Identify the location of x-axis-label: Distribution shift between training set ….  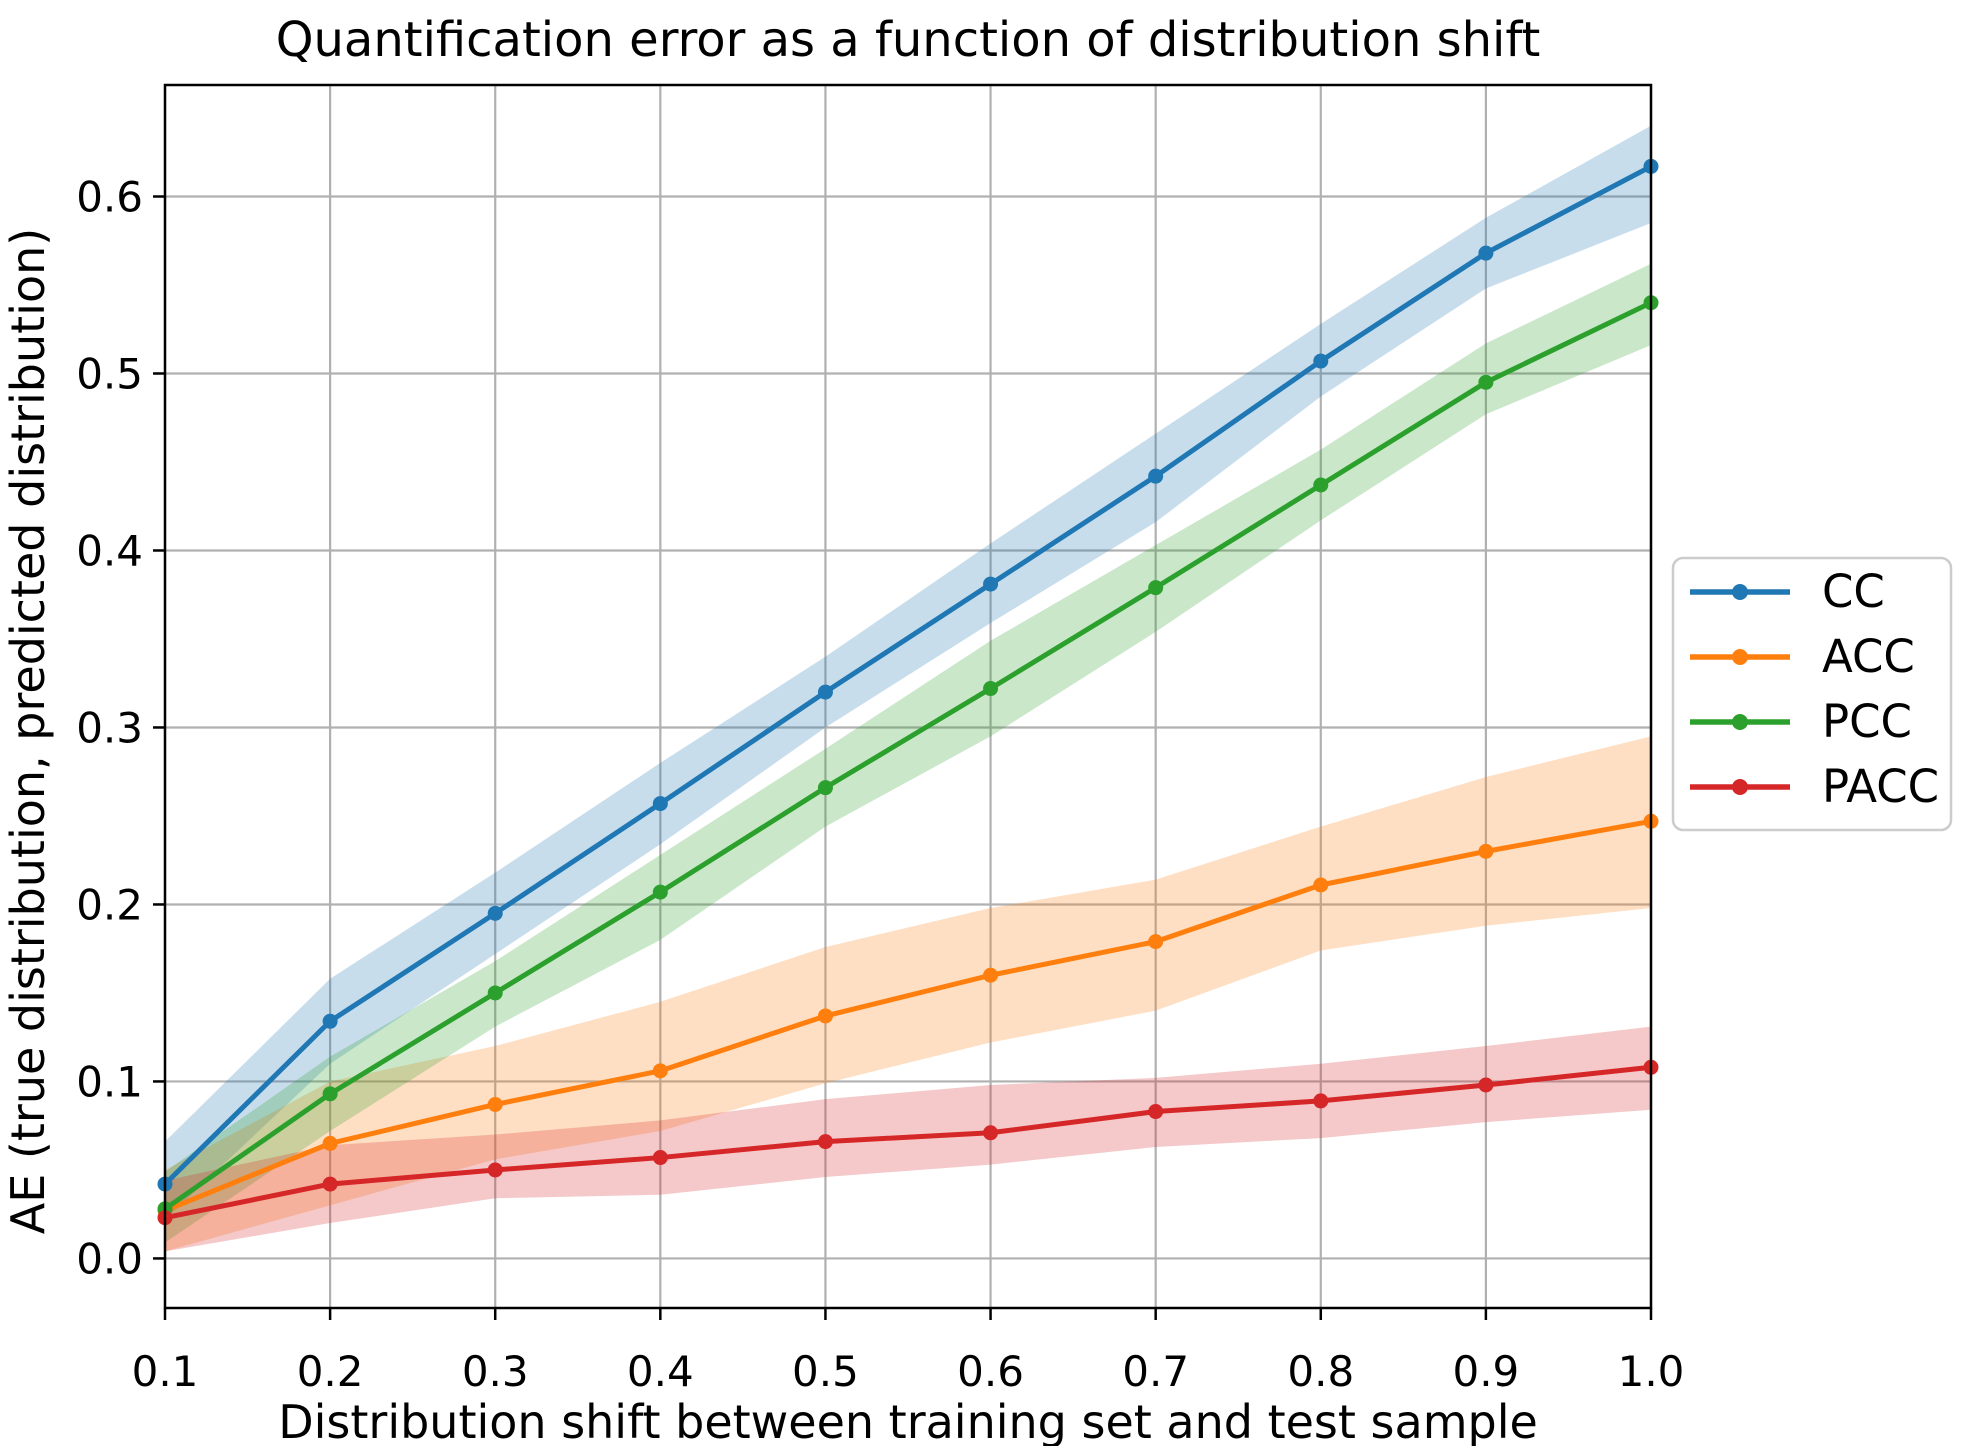
(908, 1420).